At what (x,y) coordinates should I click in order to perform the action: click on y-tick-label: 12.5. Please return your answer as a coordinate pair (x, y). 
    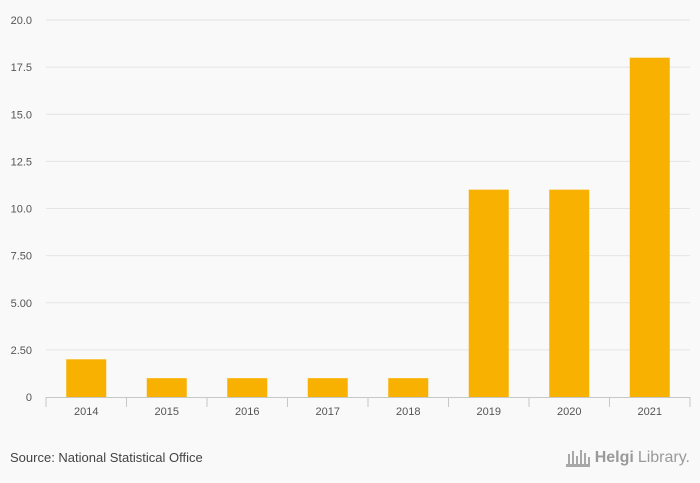
    Looking at the image, I should click on (21, 162).